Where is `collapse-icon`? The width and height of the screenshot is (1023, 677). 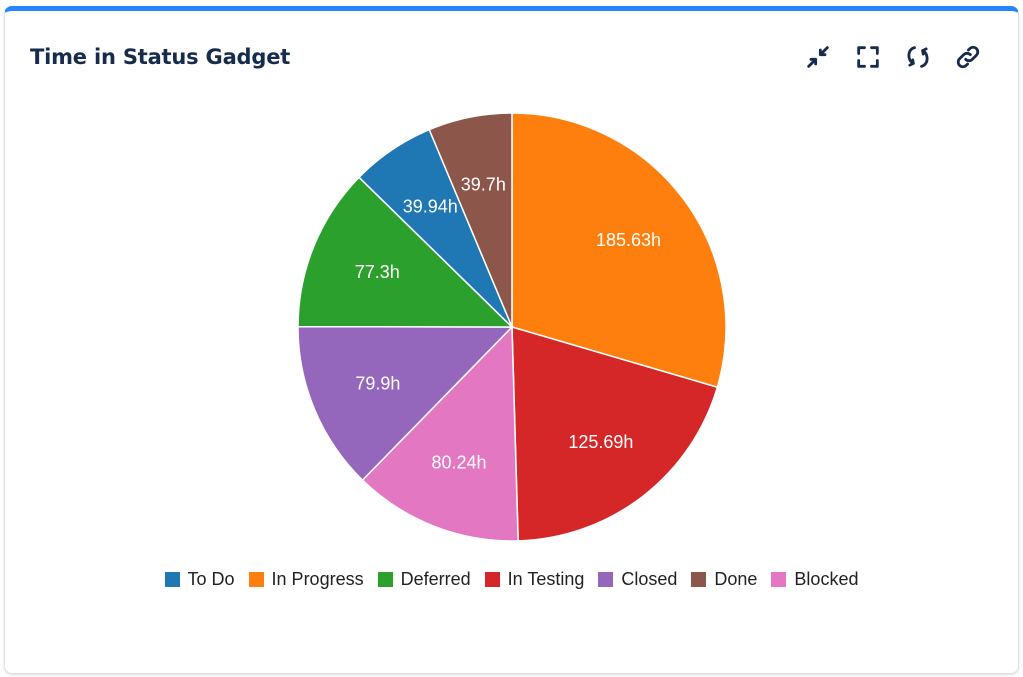
collapse-icon is located at coordinates (818, 57).